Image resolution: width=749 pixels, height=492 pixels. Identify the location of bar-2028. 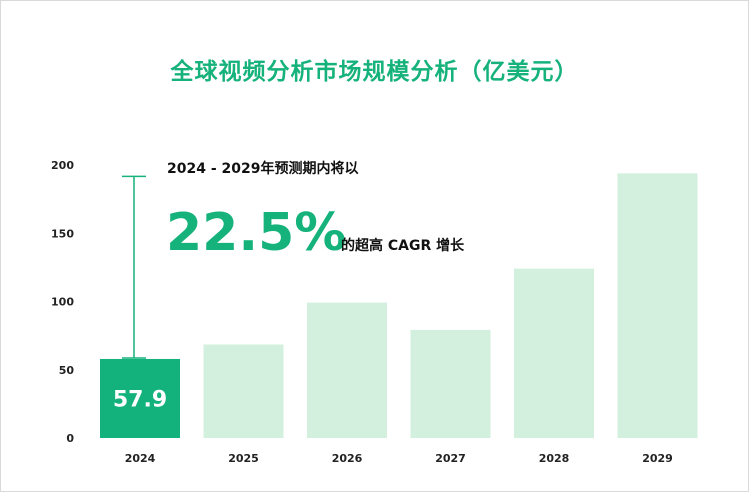
(554, 353).